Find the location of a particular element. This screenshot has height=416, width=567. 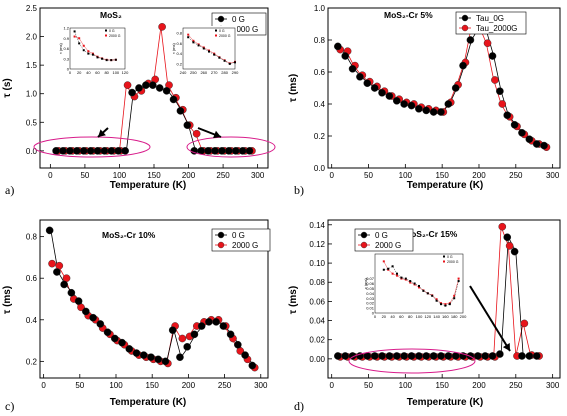

inset-y-tick-label: 0.9 is located at coordinates (66, 38).